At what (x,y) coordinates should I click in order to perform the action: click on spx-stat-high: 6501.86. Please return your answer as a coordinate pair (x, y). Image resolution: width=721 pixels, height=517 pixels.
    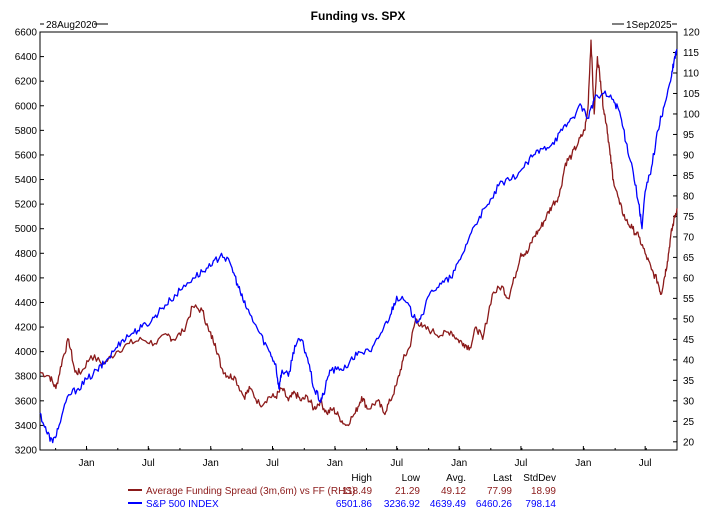
    Looking at the image, I should click on (354, 504).